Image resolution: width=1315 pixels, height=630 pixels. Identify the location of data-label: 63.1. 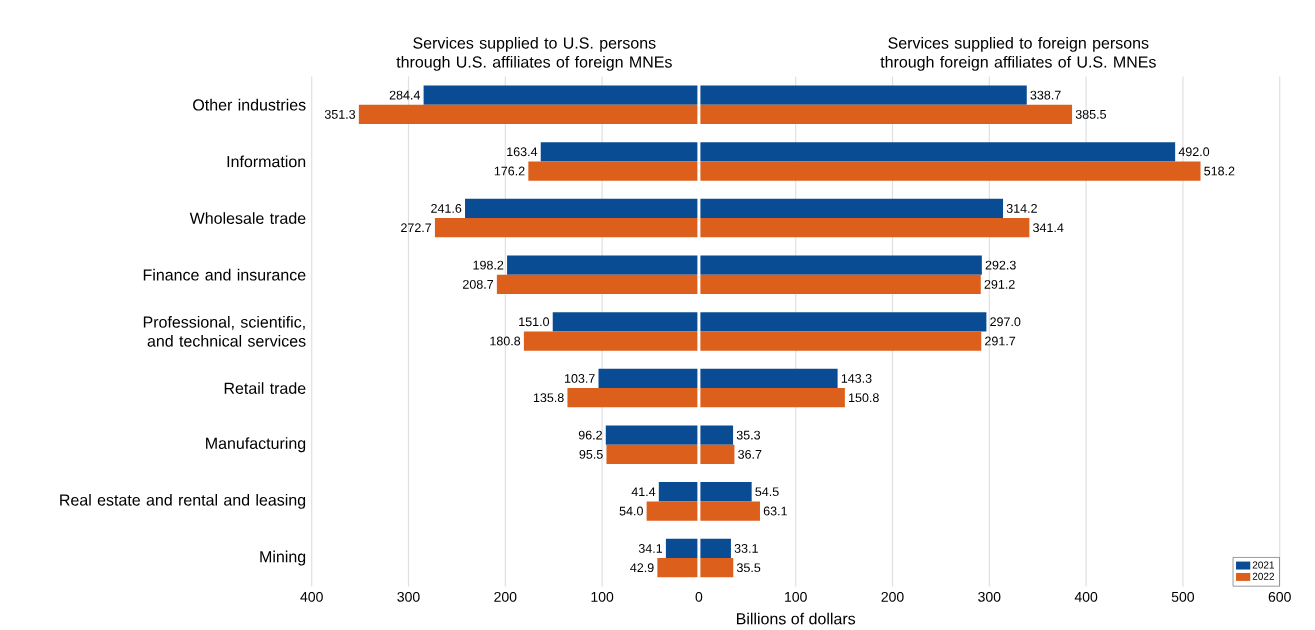
(775, 511).